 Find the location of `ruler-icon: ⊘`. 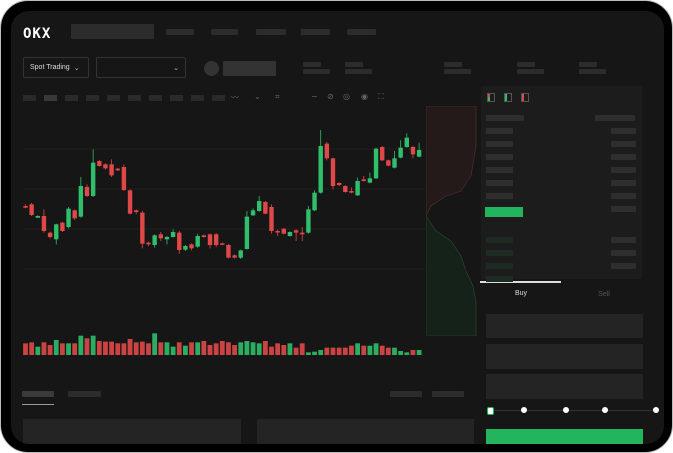

ruler-icon: ⊘ is located at coordinates (330, 96).